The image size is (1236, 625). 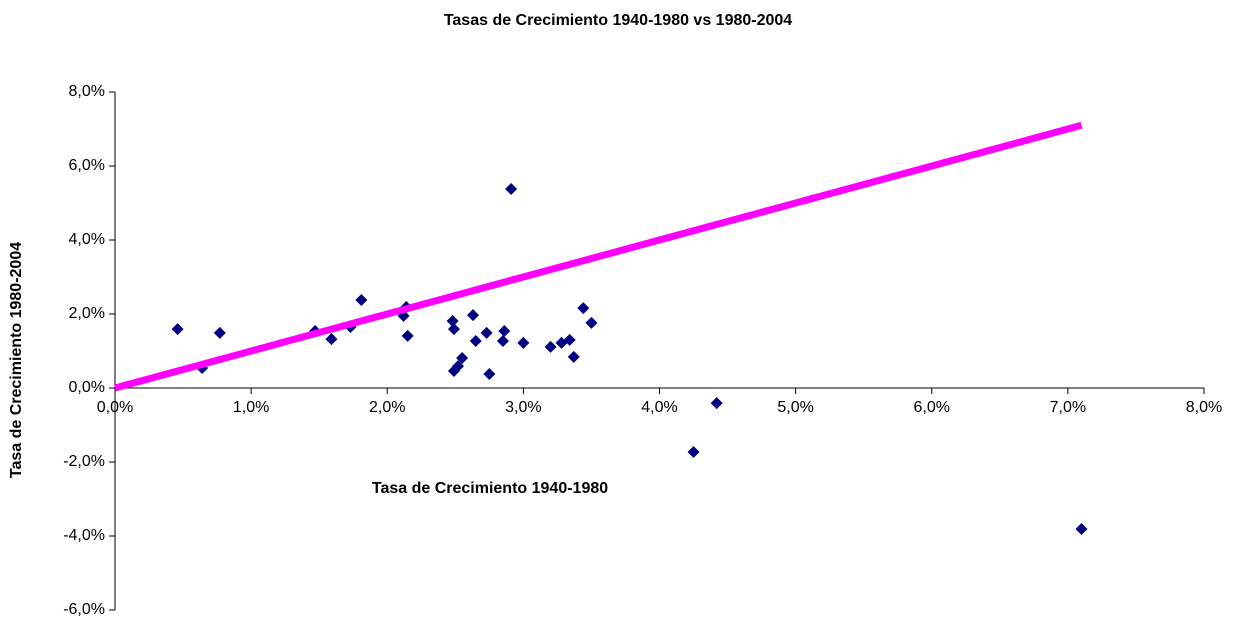 I want to click on x-tick-label: 7,0%, so click(x=1068, y=407).